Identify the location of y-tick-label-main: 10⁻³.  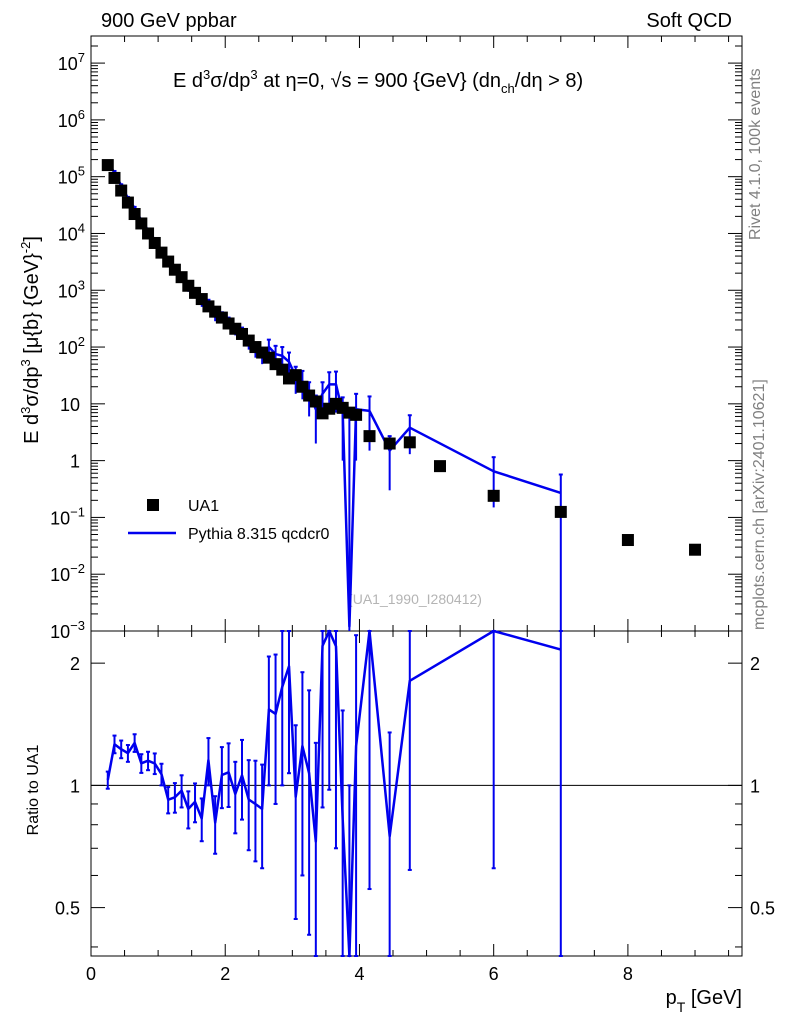
(67, 630).